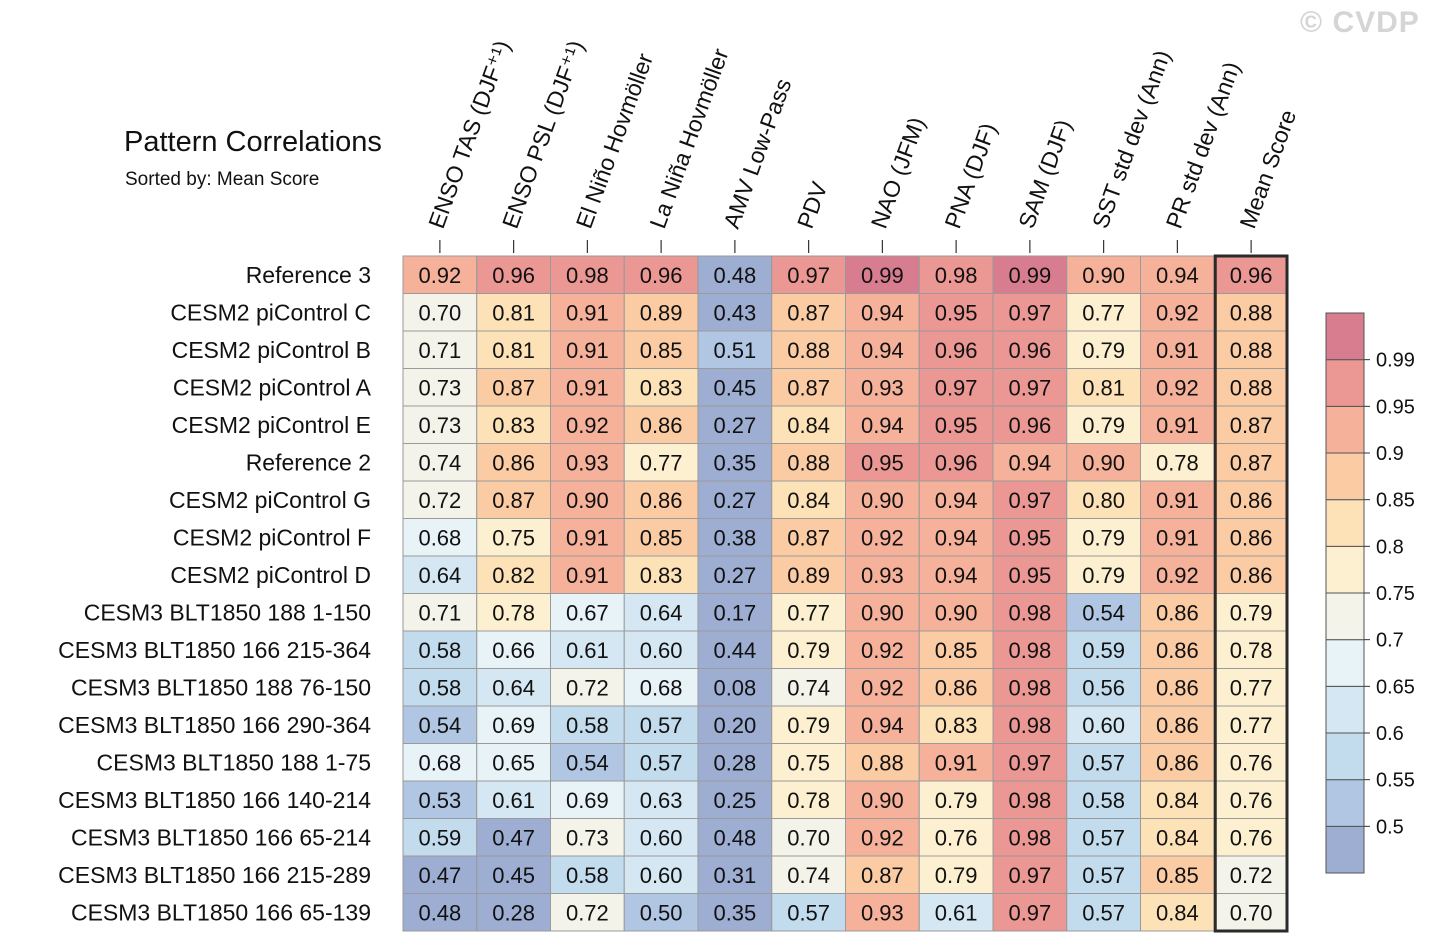 The width and height of the screenshot is (1439, 951). I want to click on cell-value-label: 0.76, so click(1251, 800).